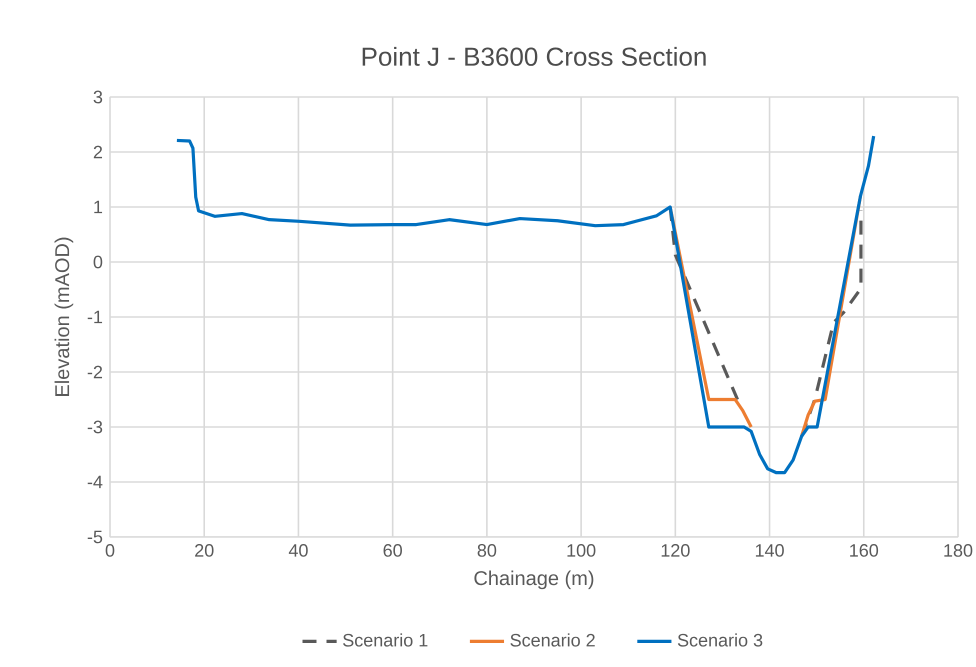 Image resolution: width=976 pixels, height=667 pixels. What do you see at coordinates (98, 97) in the screenshot?
I see `y-tick-label: 3` at bounding box center [98, 97].